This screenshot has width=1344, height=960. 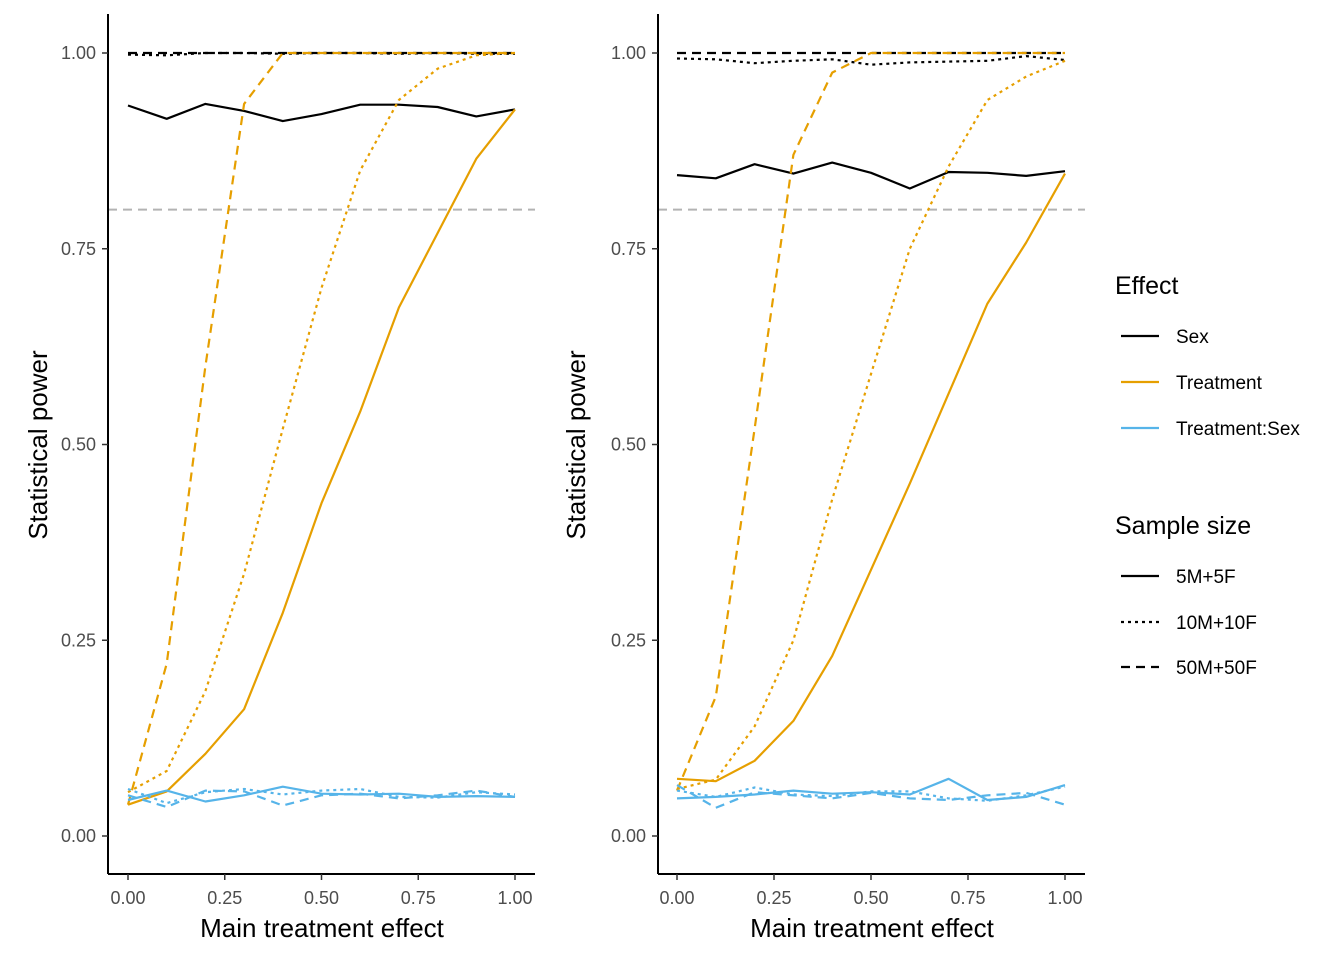 I want to click on left-x-tick-label: 0.00, so click(x=127, y=898).